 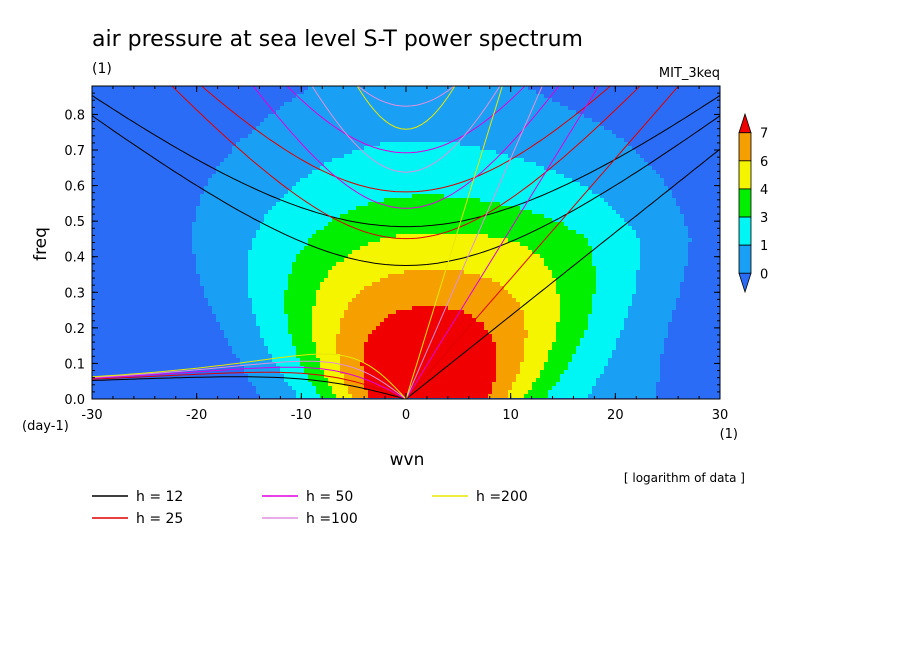 What do you see at coordinates (764, 162) in the screenshot?
I see `colorbar-label: 6` at bounding box center [764, 162].